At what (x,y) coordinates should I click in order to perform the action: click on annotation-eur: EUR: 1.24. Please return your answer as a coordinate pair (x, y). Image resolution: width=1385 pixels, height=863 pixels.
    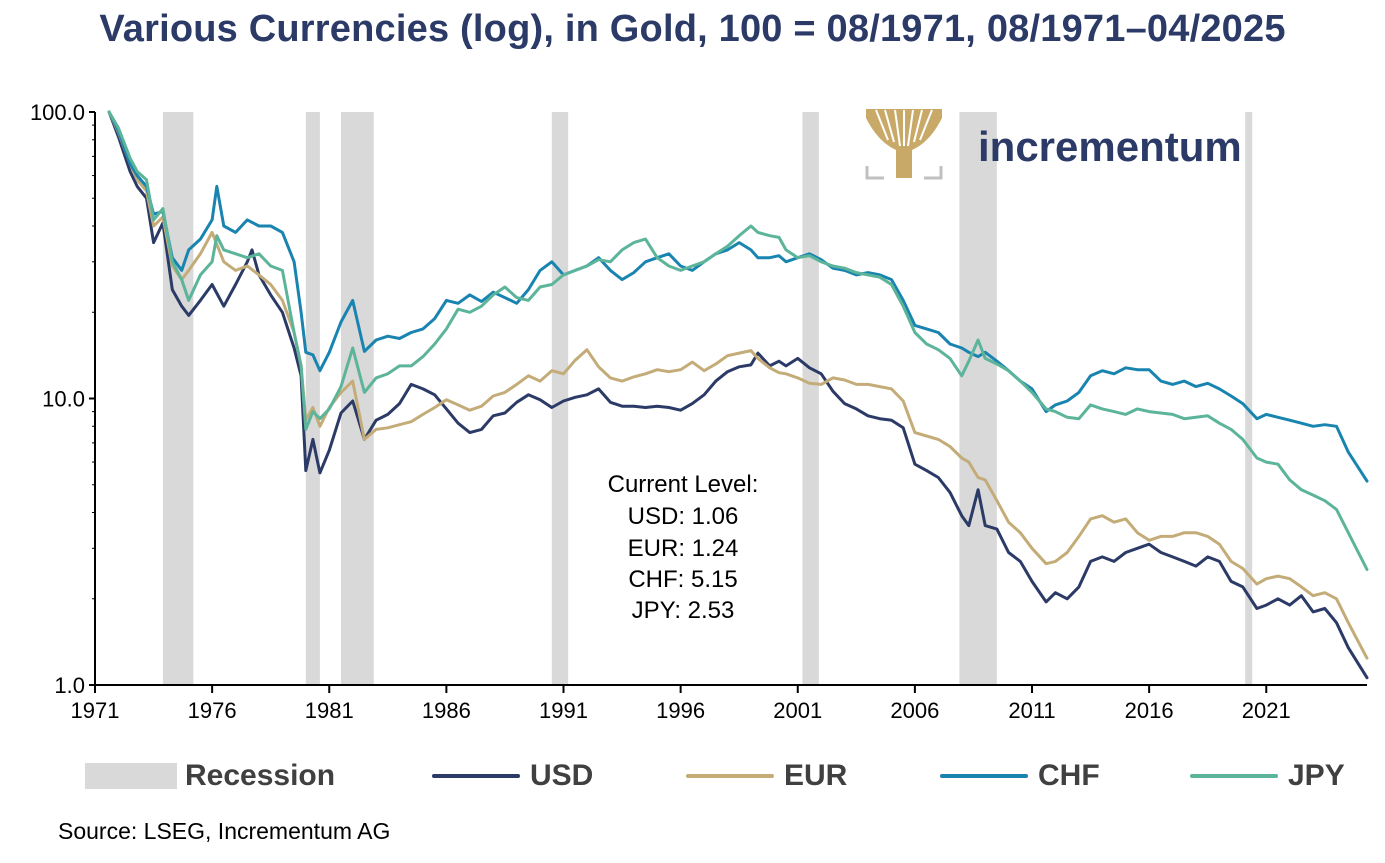
    Looking at the image, I should click on (683, 548).